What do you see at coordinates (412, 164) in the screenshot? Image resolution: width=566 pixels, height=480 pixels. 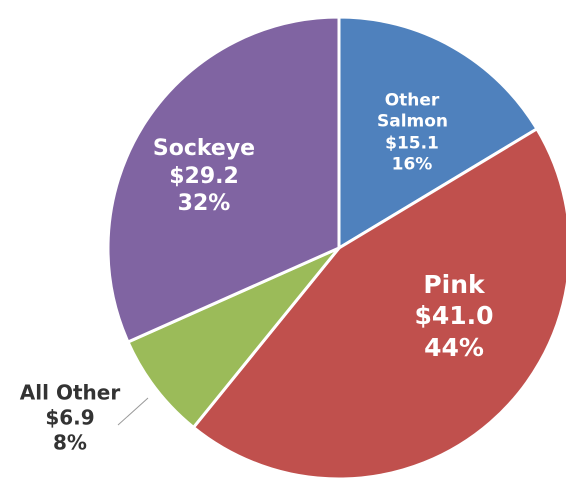 I see `percent-label: 16%` at bounding box center [412, 164].